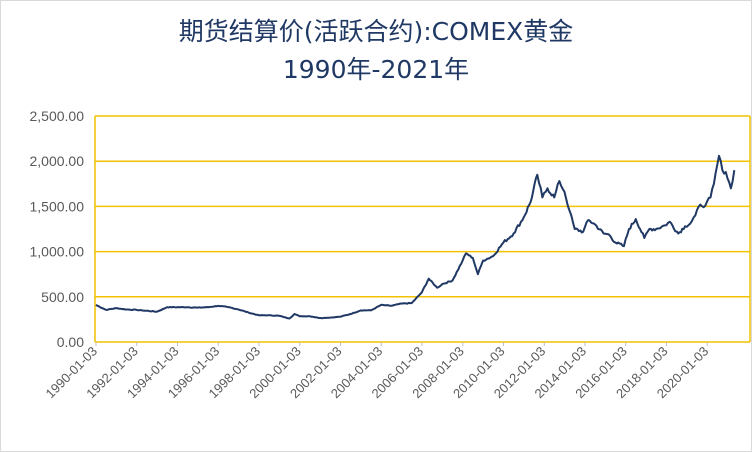  Describe the element at coordinates (376, 31) in the screenshot. I see `chart-title: 期货结算价(活跃合约):COMEX黄金` at that location.